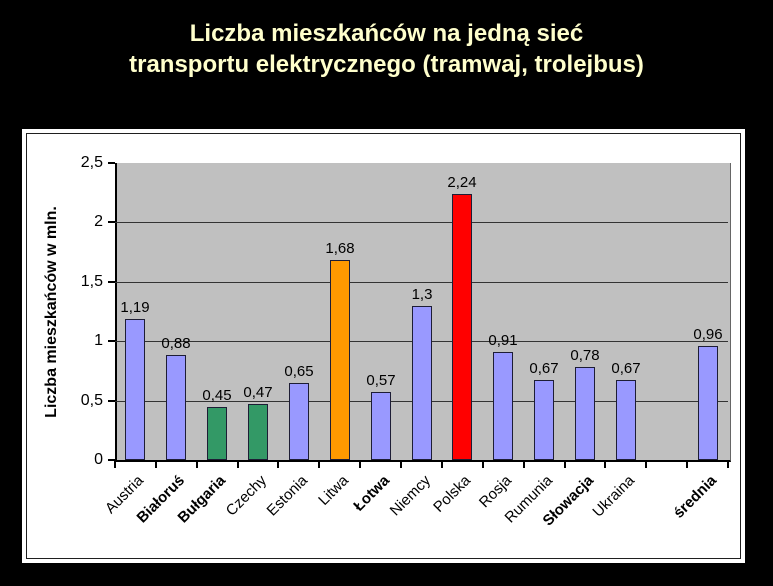  What do you see at coordinates (98, 221) in the screenshot?
I see `y-axis-tick-label: 2` at bounding box center [98, 221].